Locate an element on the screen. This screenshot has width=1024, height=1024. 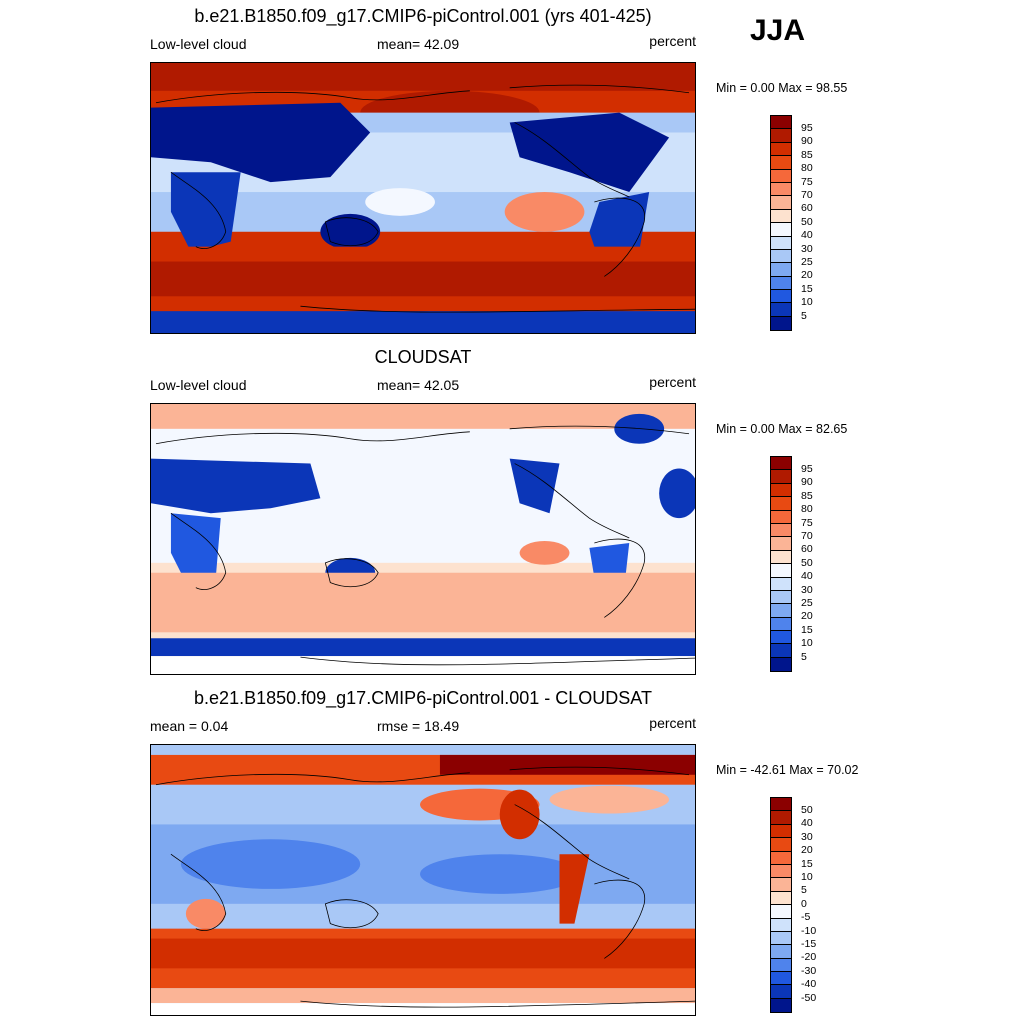
panel-3-rmse-label: rmse = 18.49 is located at coordinates (418, 726).